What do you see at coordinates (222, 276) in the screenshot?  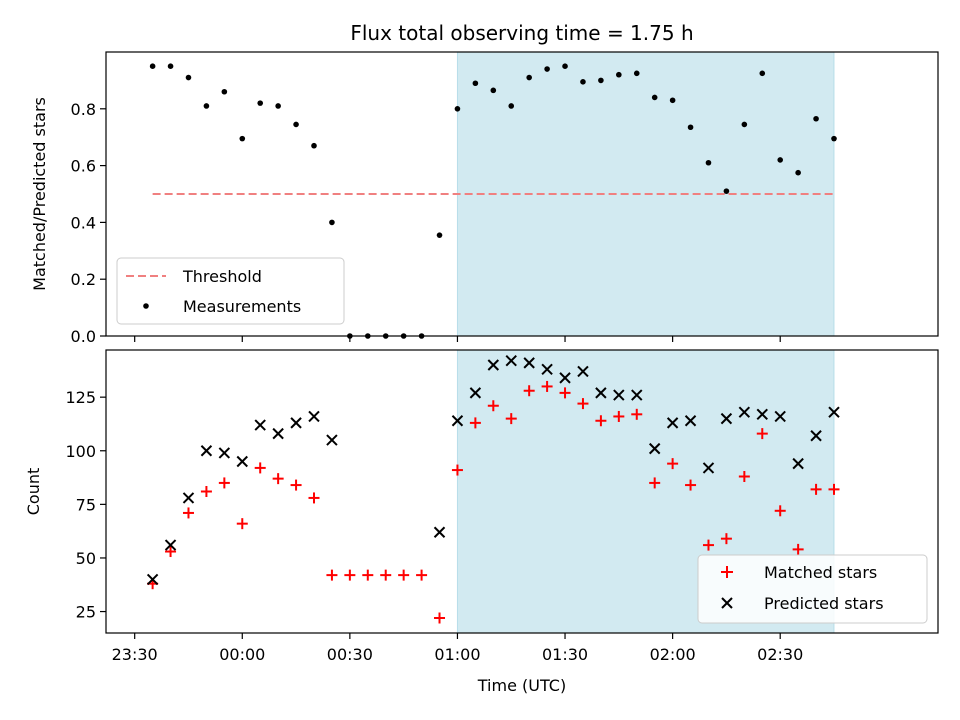 I see `legend-threshold-label: Threshold` at bounding box center [222, 276].